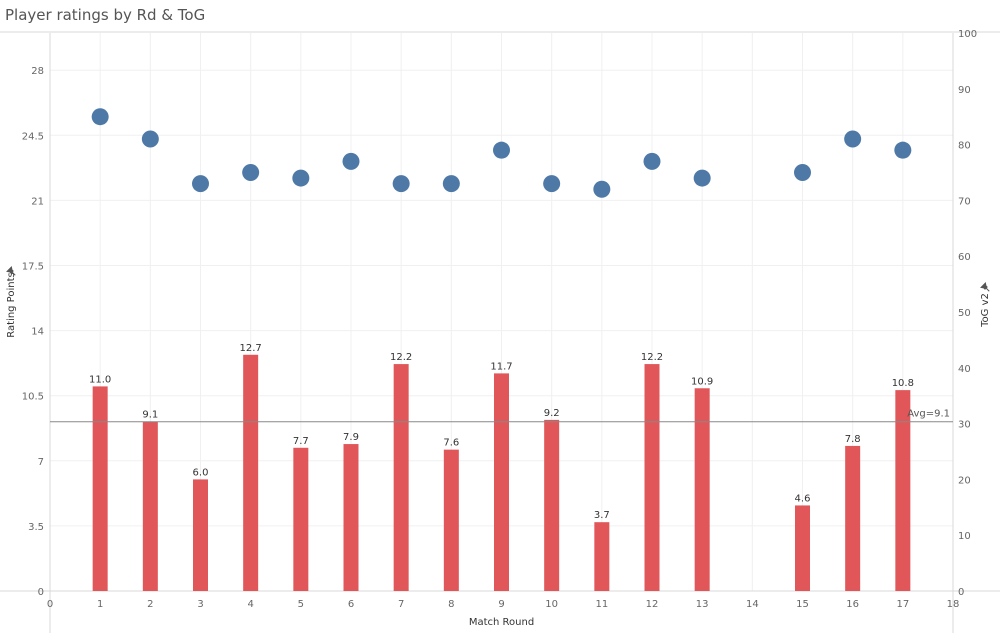  Describe the element at coordinates (201, 472) in the screenshot. I see `bar-value-label: 6.0` at that location.